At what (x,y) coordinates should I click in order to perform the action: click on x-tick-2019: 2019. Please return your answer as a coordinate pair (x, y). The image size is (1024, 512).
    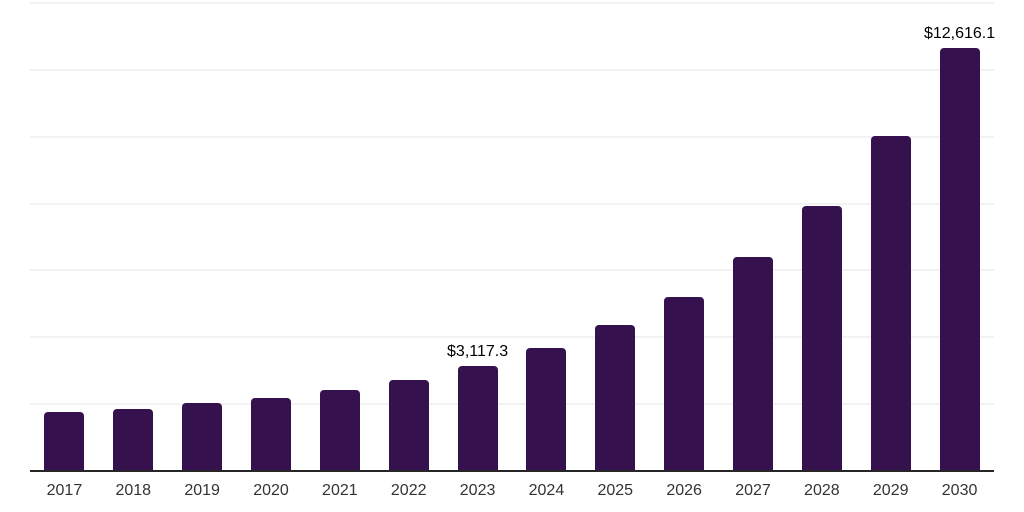
    Looking at the image, I should click on (202, 490).